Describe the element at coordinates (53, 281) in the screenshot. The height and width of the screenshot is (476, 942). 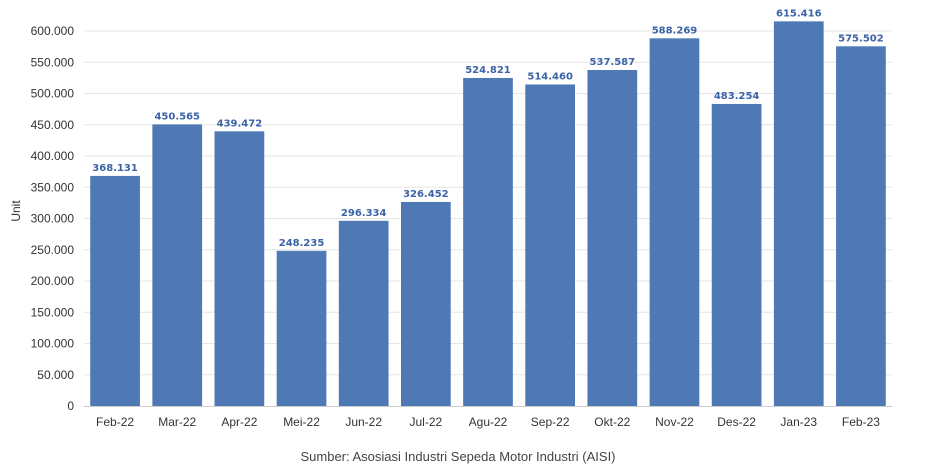
I see `y-tick-label: 200.000` at that location.